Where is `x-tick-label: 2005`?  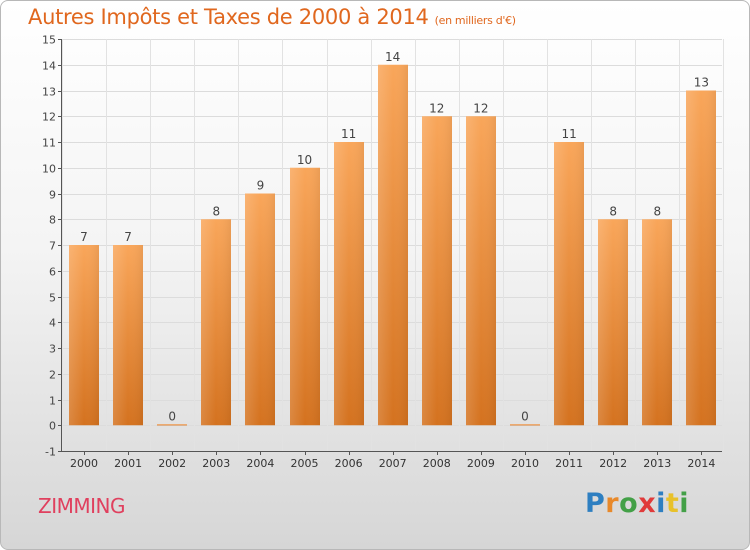 x-tick-label: 2005 is located at coordinates (305, 463).